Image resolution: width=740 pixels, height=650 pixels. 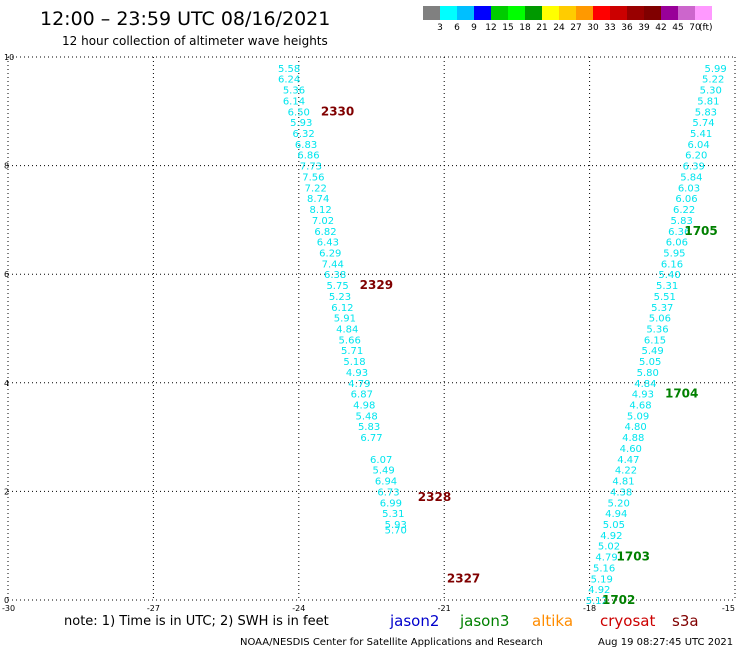 I want to click on wave-height-label: 5.40, so click(x=669, y=275).